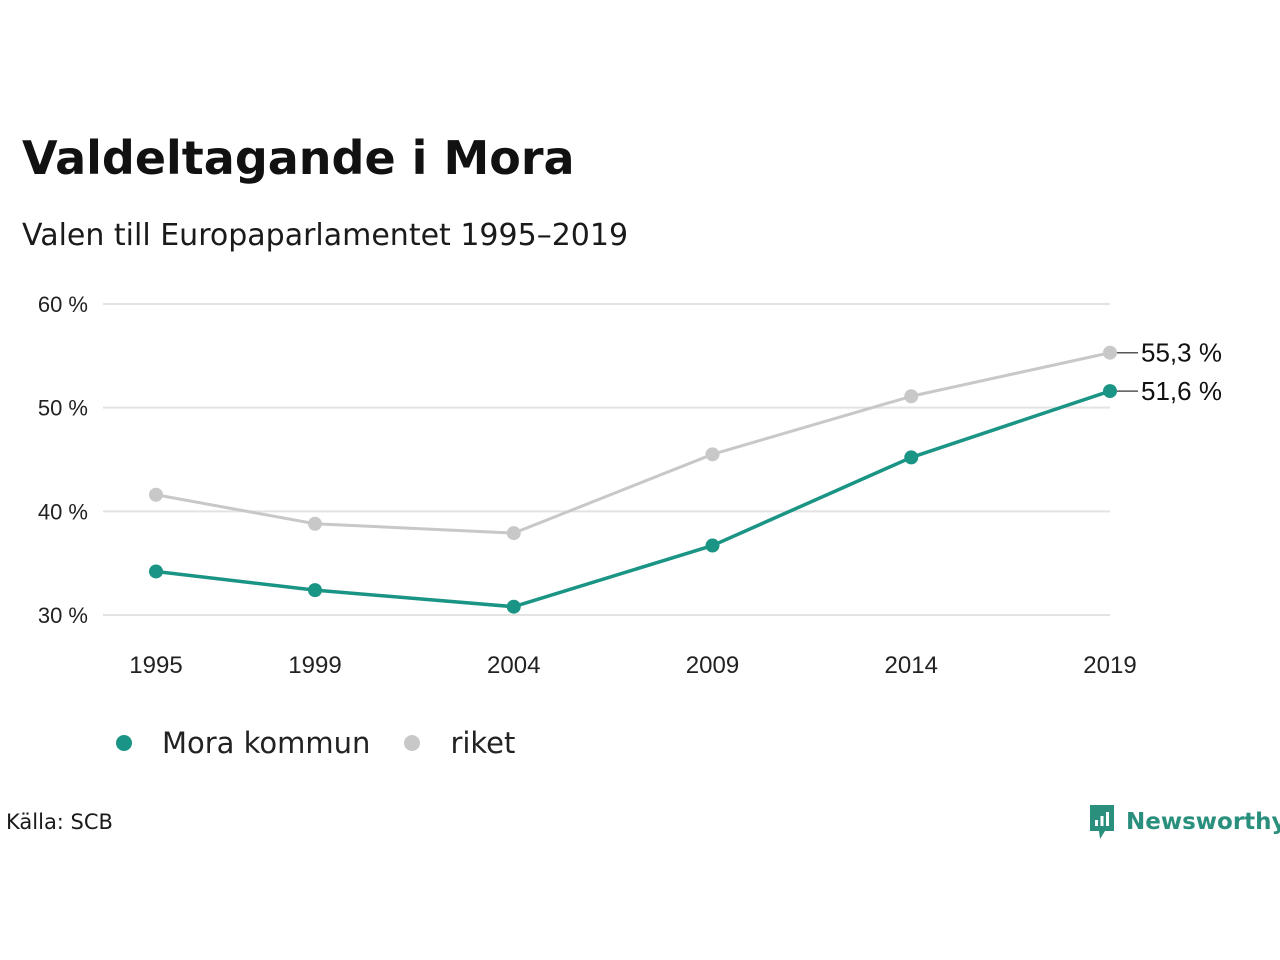 Image resolution: width=1280 pixels, height=960 pixels. I want to click on end-labels: 55,3 % 51,6 %, so click(1169, 372).